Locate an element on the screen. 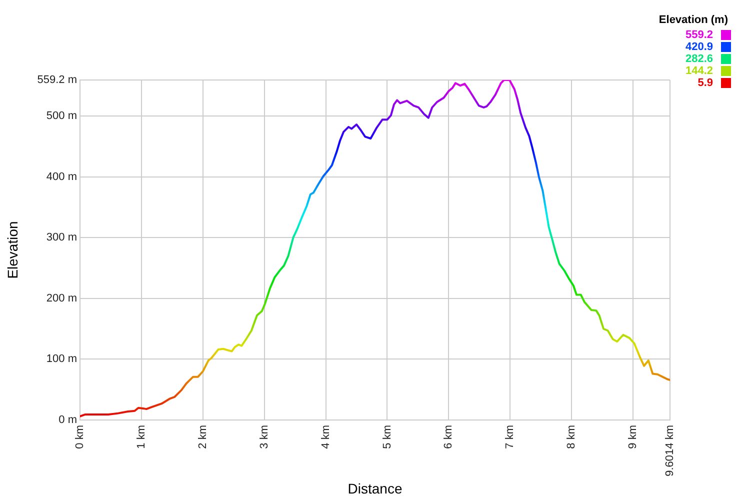 The height and width of the screenshot is (500, 750). x-tick-label: 1 km is located at coordinates (141, 437).